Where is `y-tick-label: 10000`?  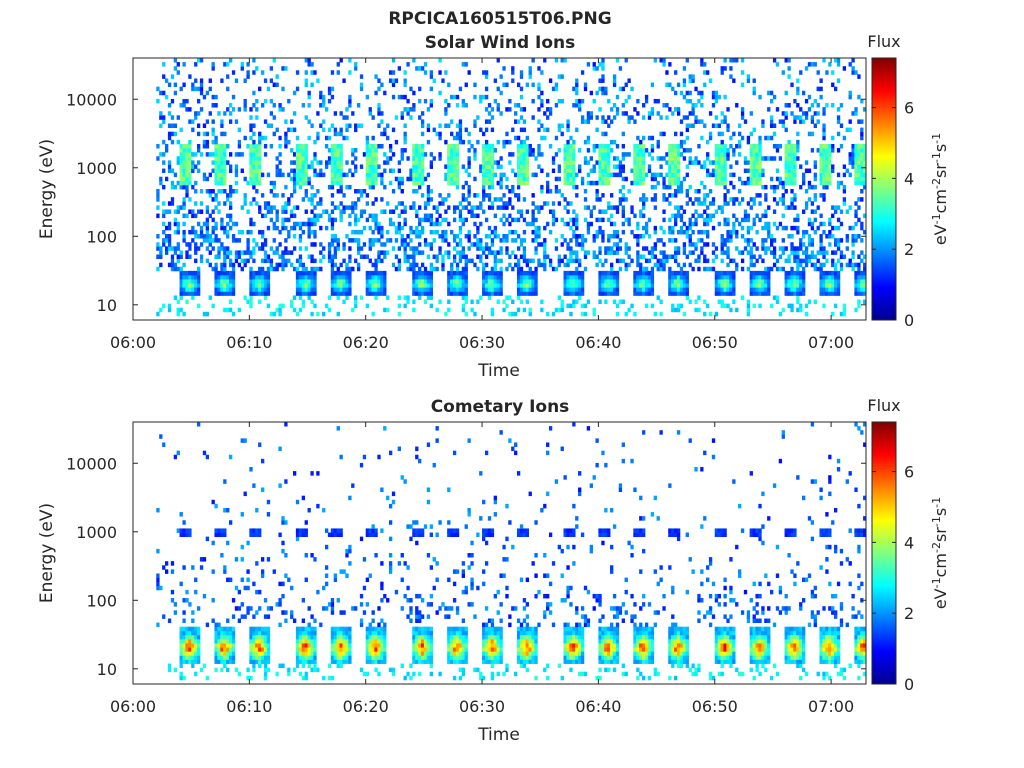
y-tick-label: 10000 is located at coordinates (91, 99).